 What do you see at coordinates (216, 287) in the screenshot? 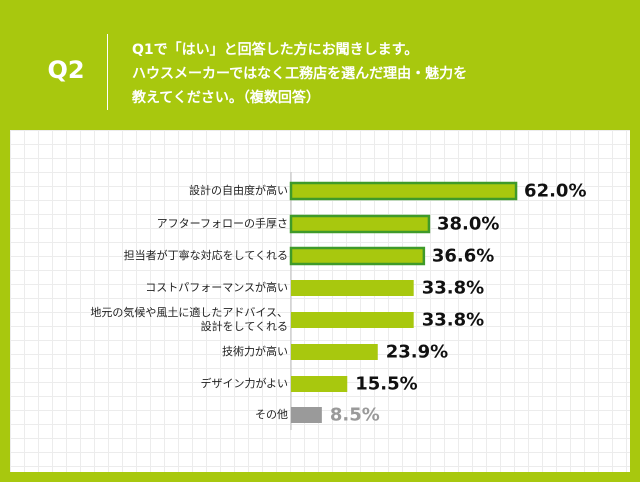
I see `category-label: コストパフォーマンスが高い` at bounding box center [216, 287].